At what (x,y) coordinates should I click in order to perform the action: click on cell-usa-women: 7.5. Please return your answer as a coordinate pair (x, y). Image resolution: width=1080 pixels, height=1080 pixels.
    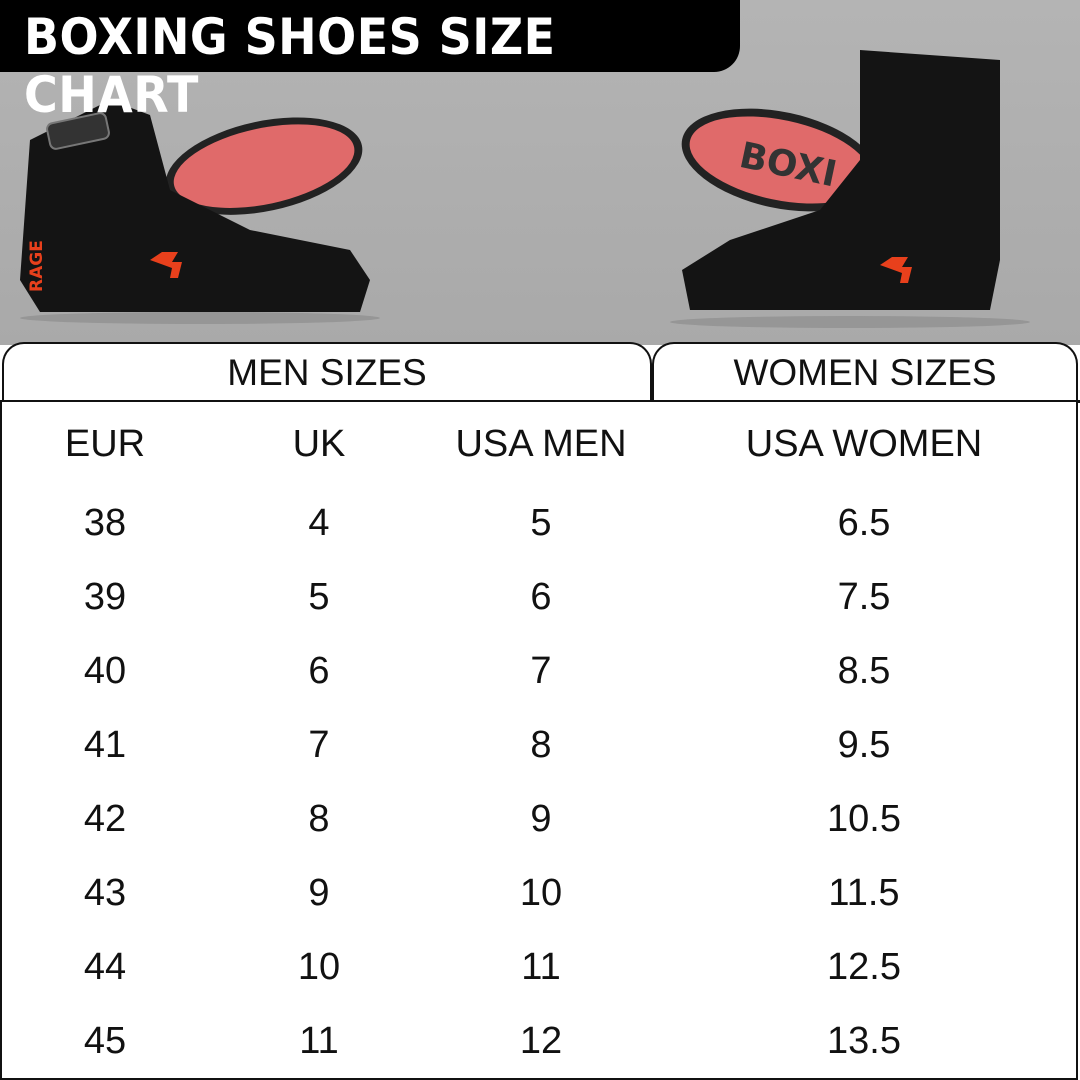
    Looking at the image, I should click on (865, 598).